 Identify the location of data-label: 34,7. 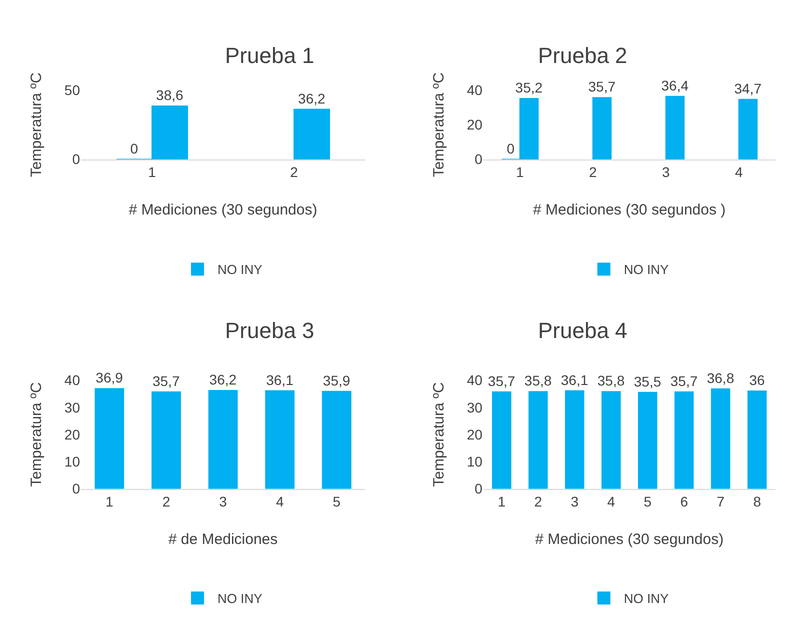
(748, 88).